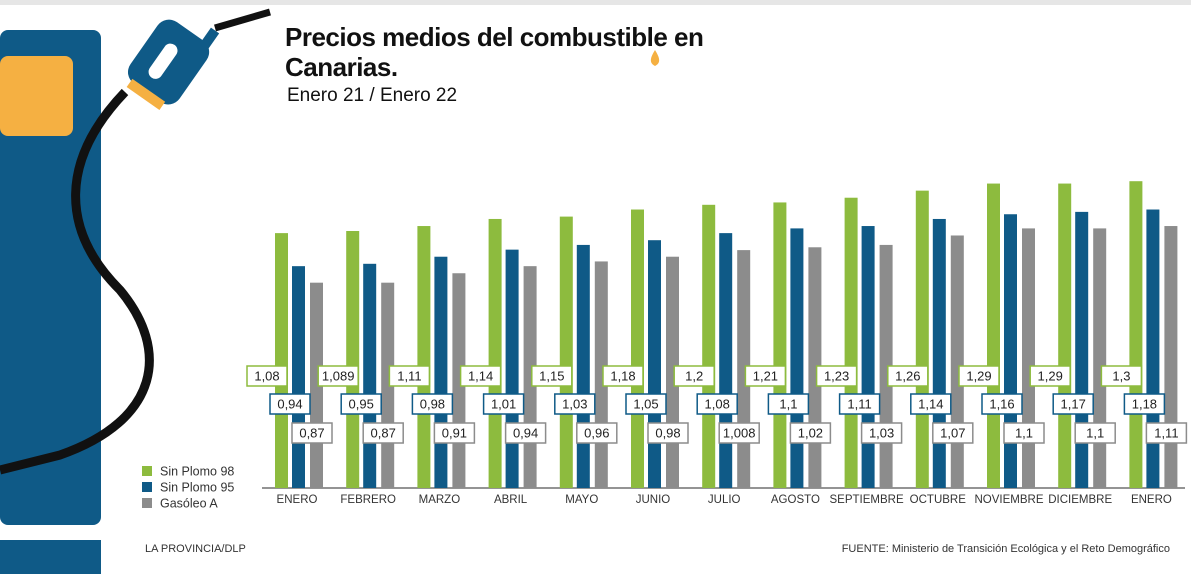 The width and height of the screenshot is (1191, 574). I want to click on value-label: 1,15, so click(551, 375).